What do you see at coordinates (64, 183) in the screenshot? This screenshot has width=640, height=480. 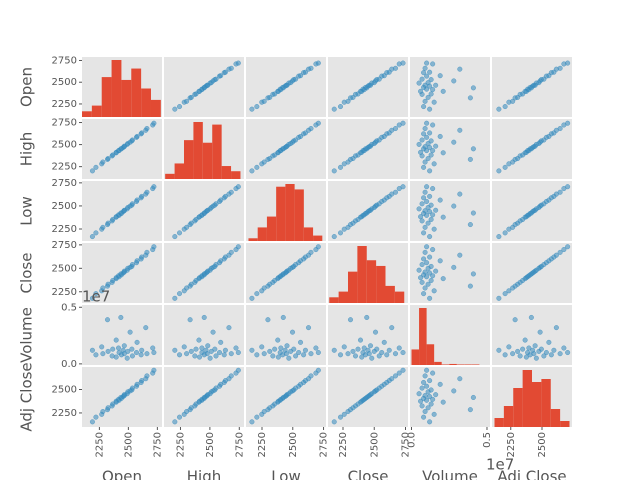 I see `y-tick-label: 2750` at bounding box center [64, 183].